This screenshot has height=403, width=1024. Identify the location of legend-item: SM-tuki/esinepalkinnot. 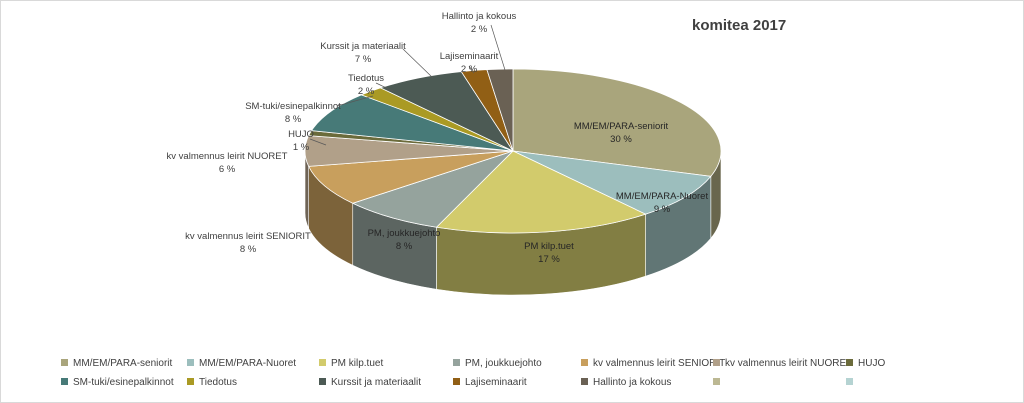
(117, 383).